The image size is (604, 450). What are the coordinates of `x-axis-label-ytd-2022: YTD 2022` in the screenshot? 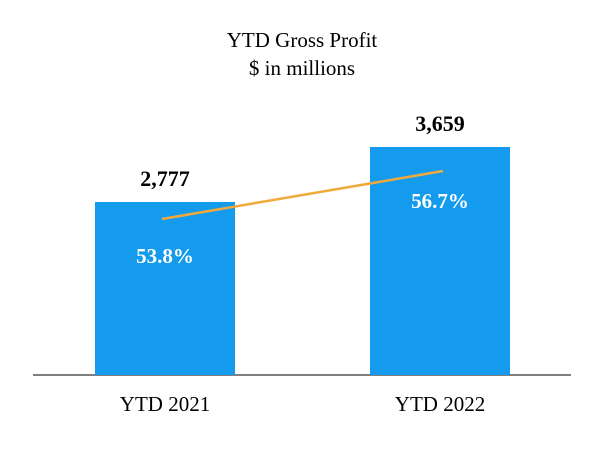 It's located at (440, 404).